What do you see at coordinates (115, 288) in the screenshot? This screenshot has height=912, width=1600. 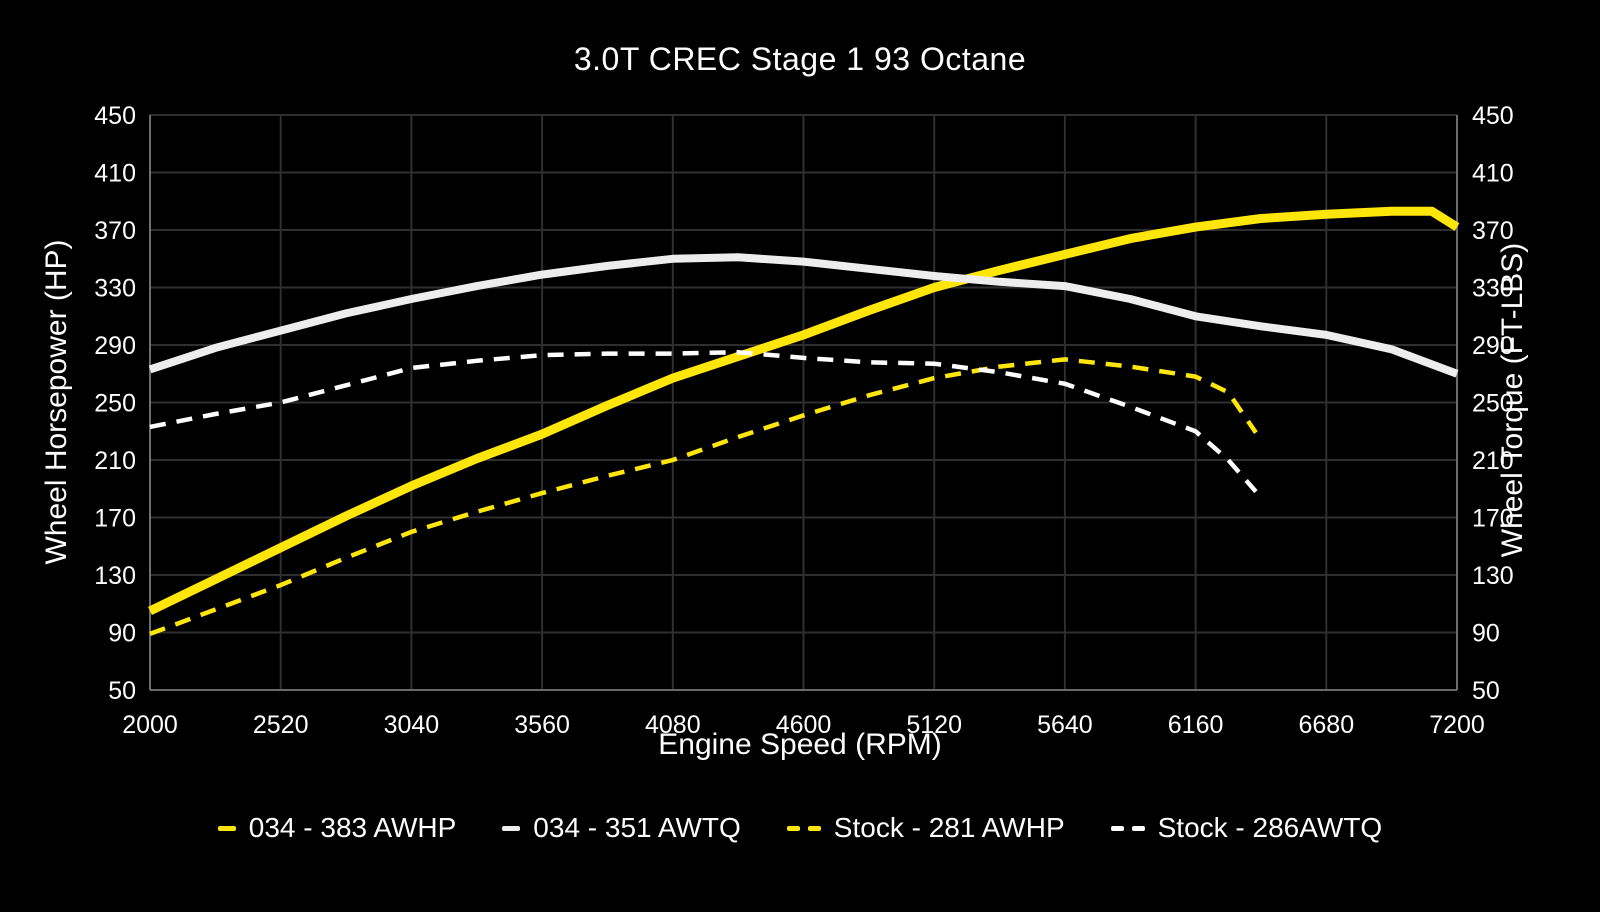 I see `y-tick-label-left: 330` at bounding box center [115, 288].